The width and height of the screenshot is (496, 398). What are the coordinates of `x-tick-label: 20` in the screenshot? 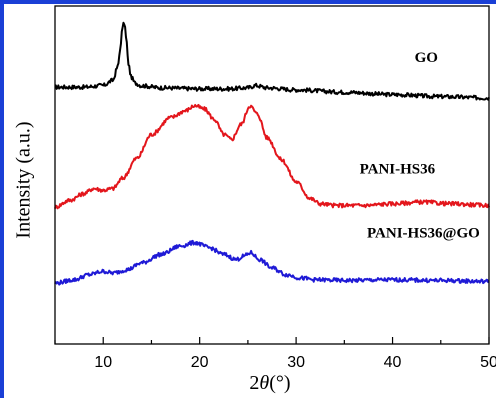 It's located at (200, 362).